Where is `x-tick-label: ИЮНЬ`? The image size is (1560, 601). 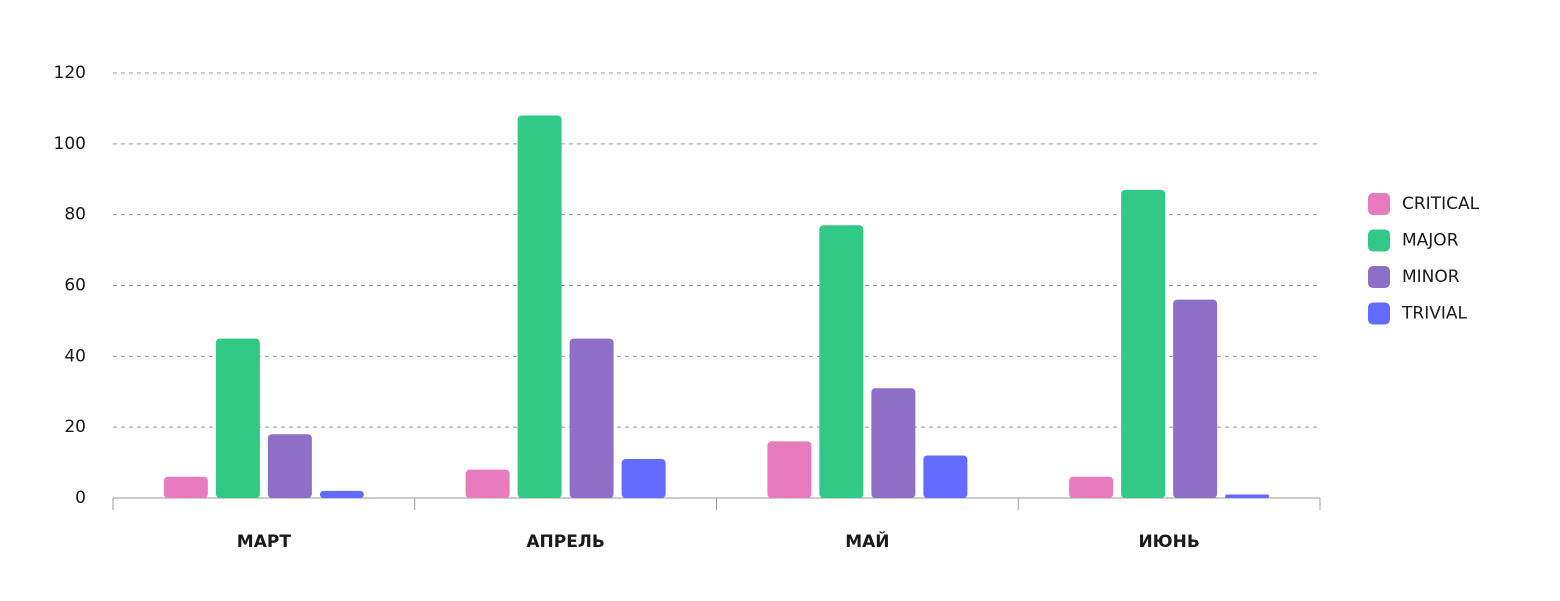 x-tick-label: ИЮНЬ is located at coordinates (1168, 542).